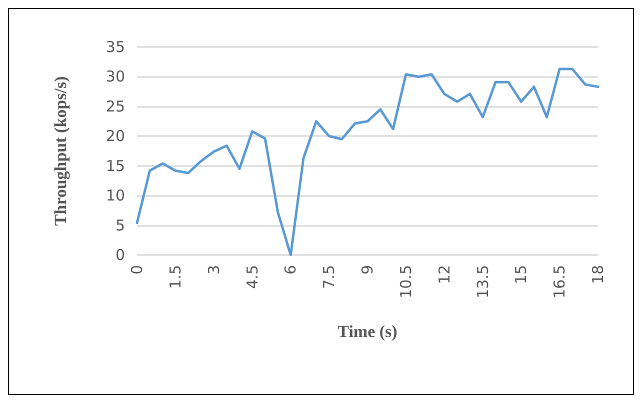 The height and width of the screenshot is (403, 642). I want to click on y-tick-label: 25, so click(115, 106).